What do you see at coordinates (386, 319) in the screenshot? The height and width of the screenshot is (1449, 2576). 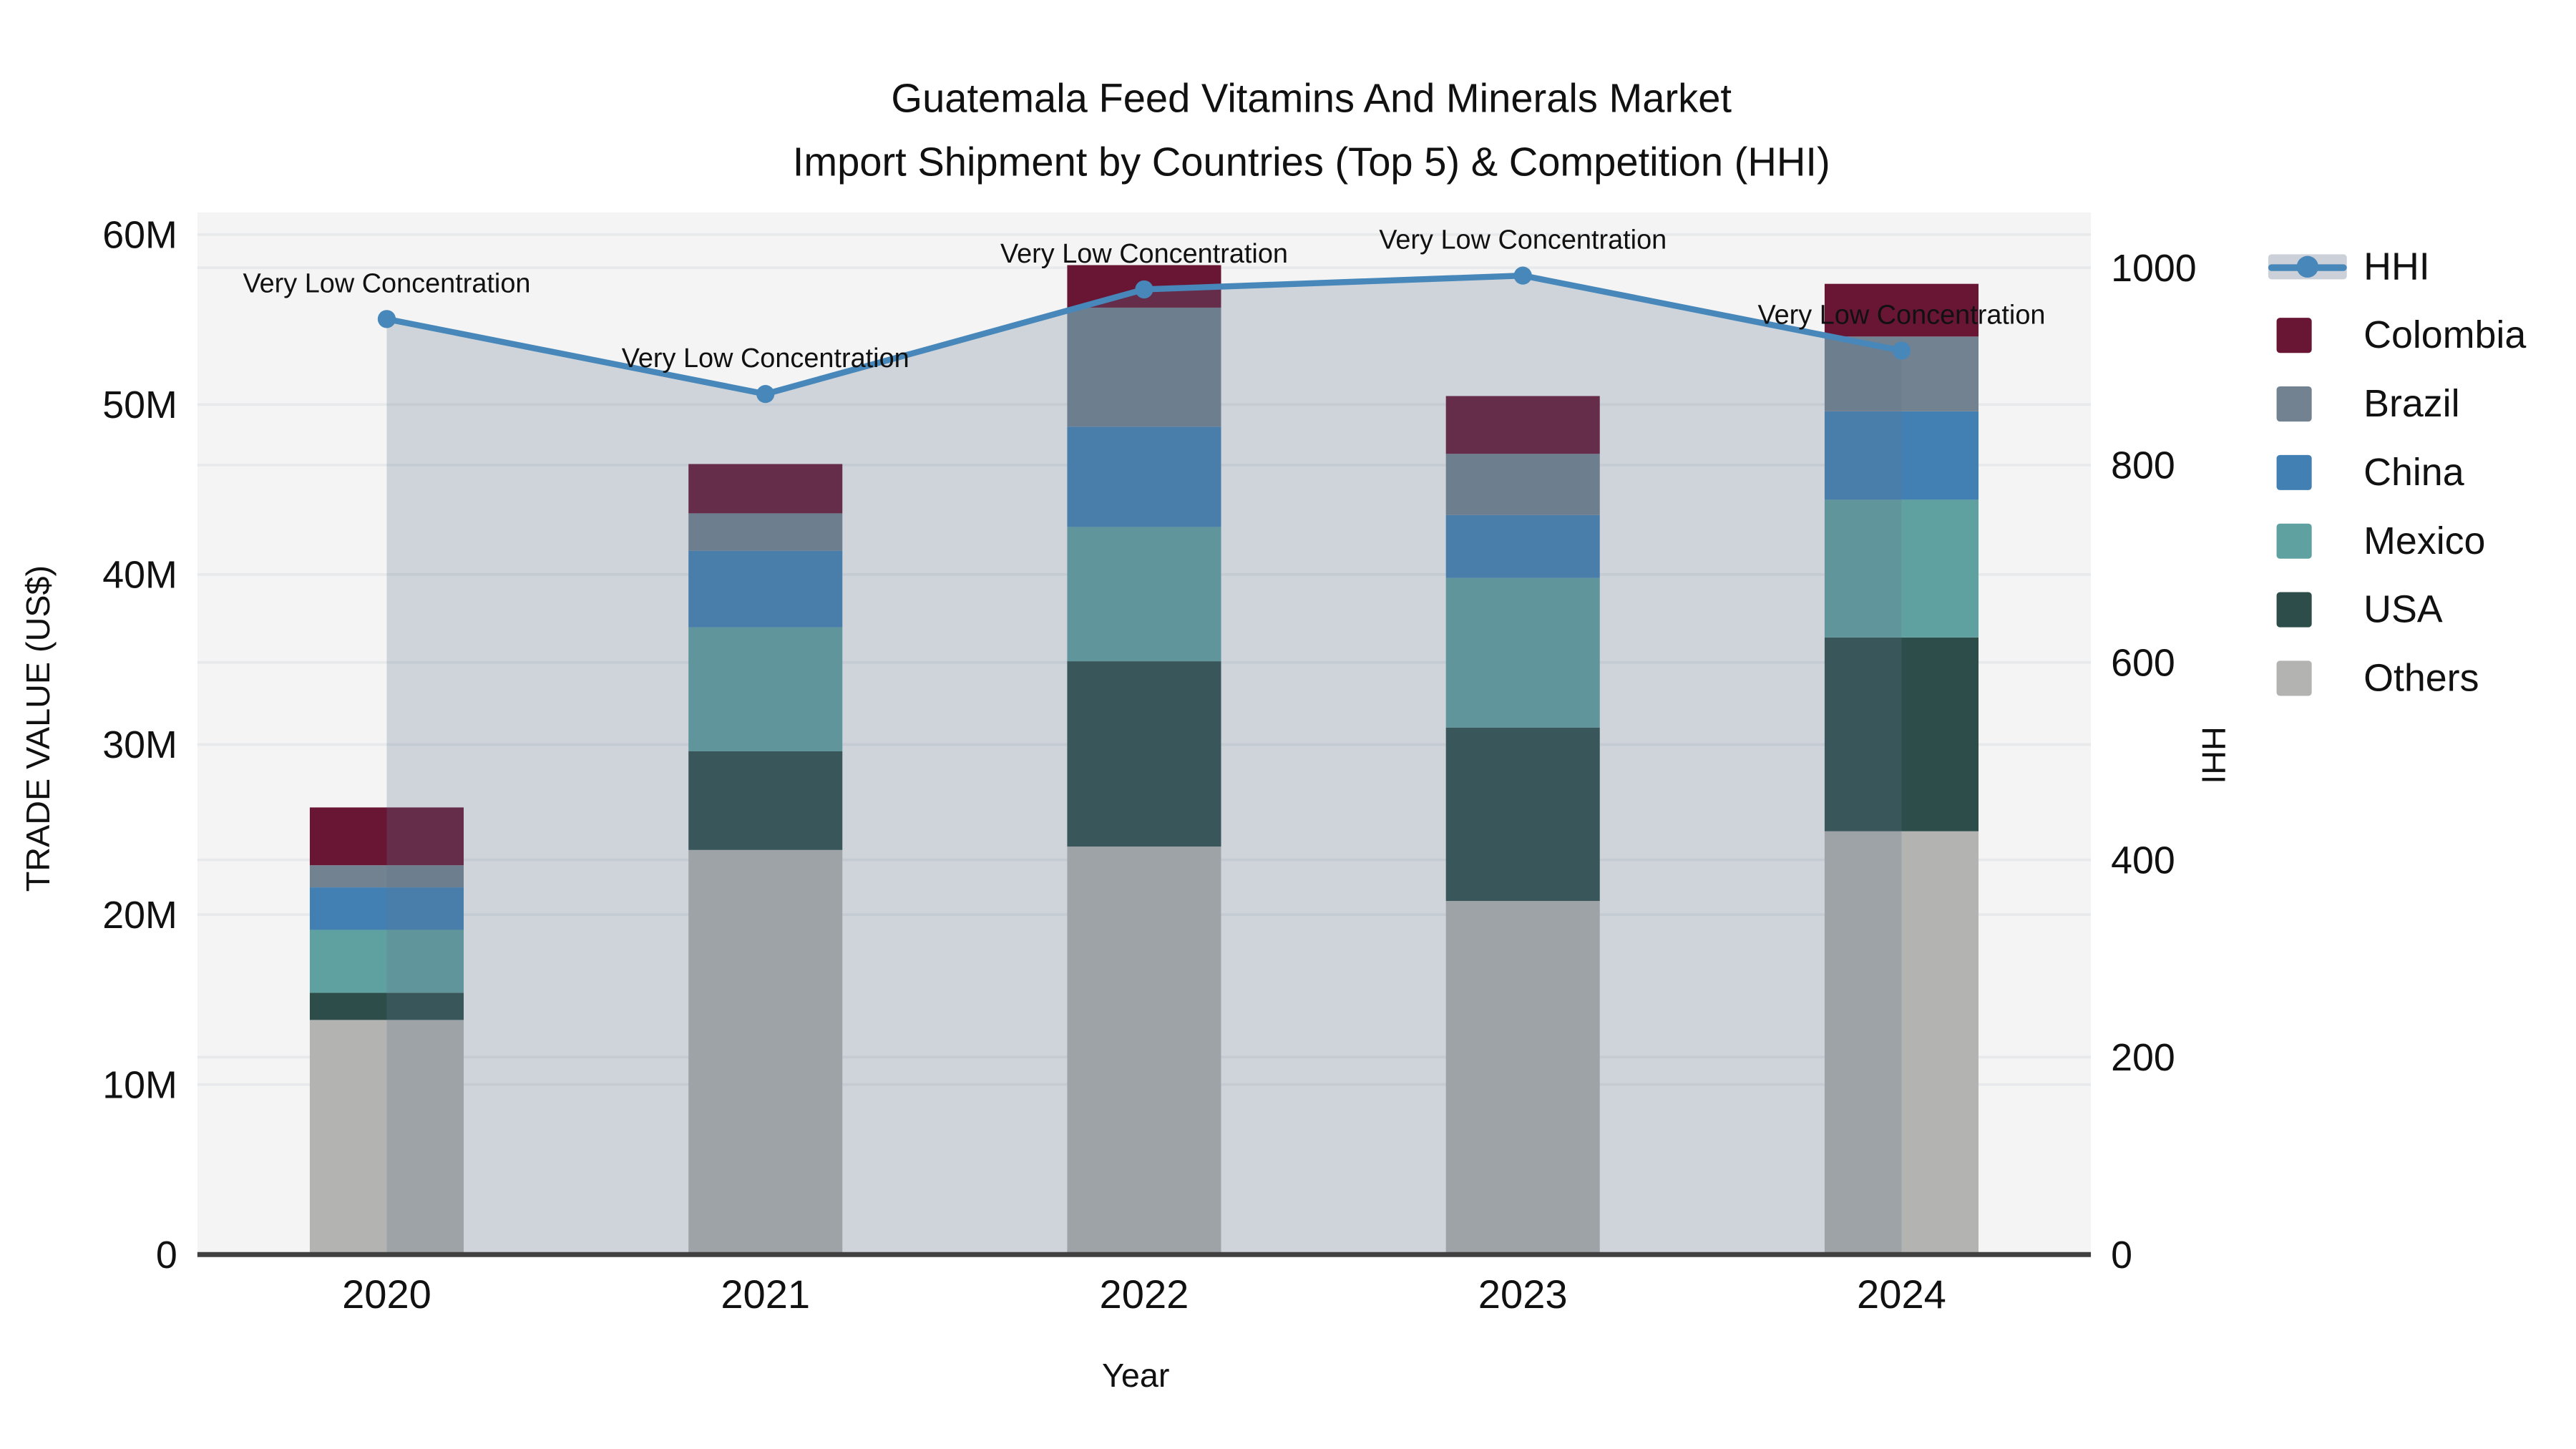 I see `hhi-marker-2020` at bounding box center [386, 319].